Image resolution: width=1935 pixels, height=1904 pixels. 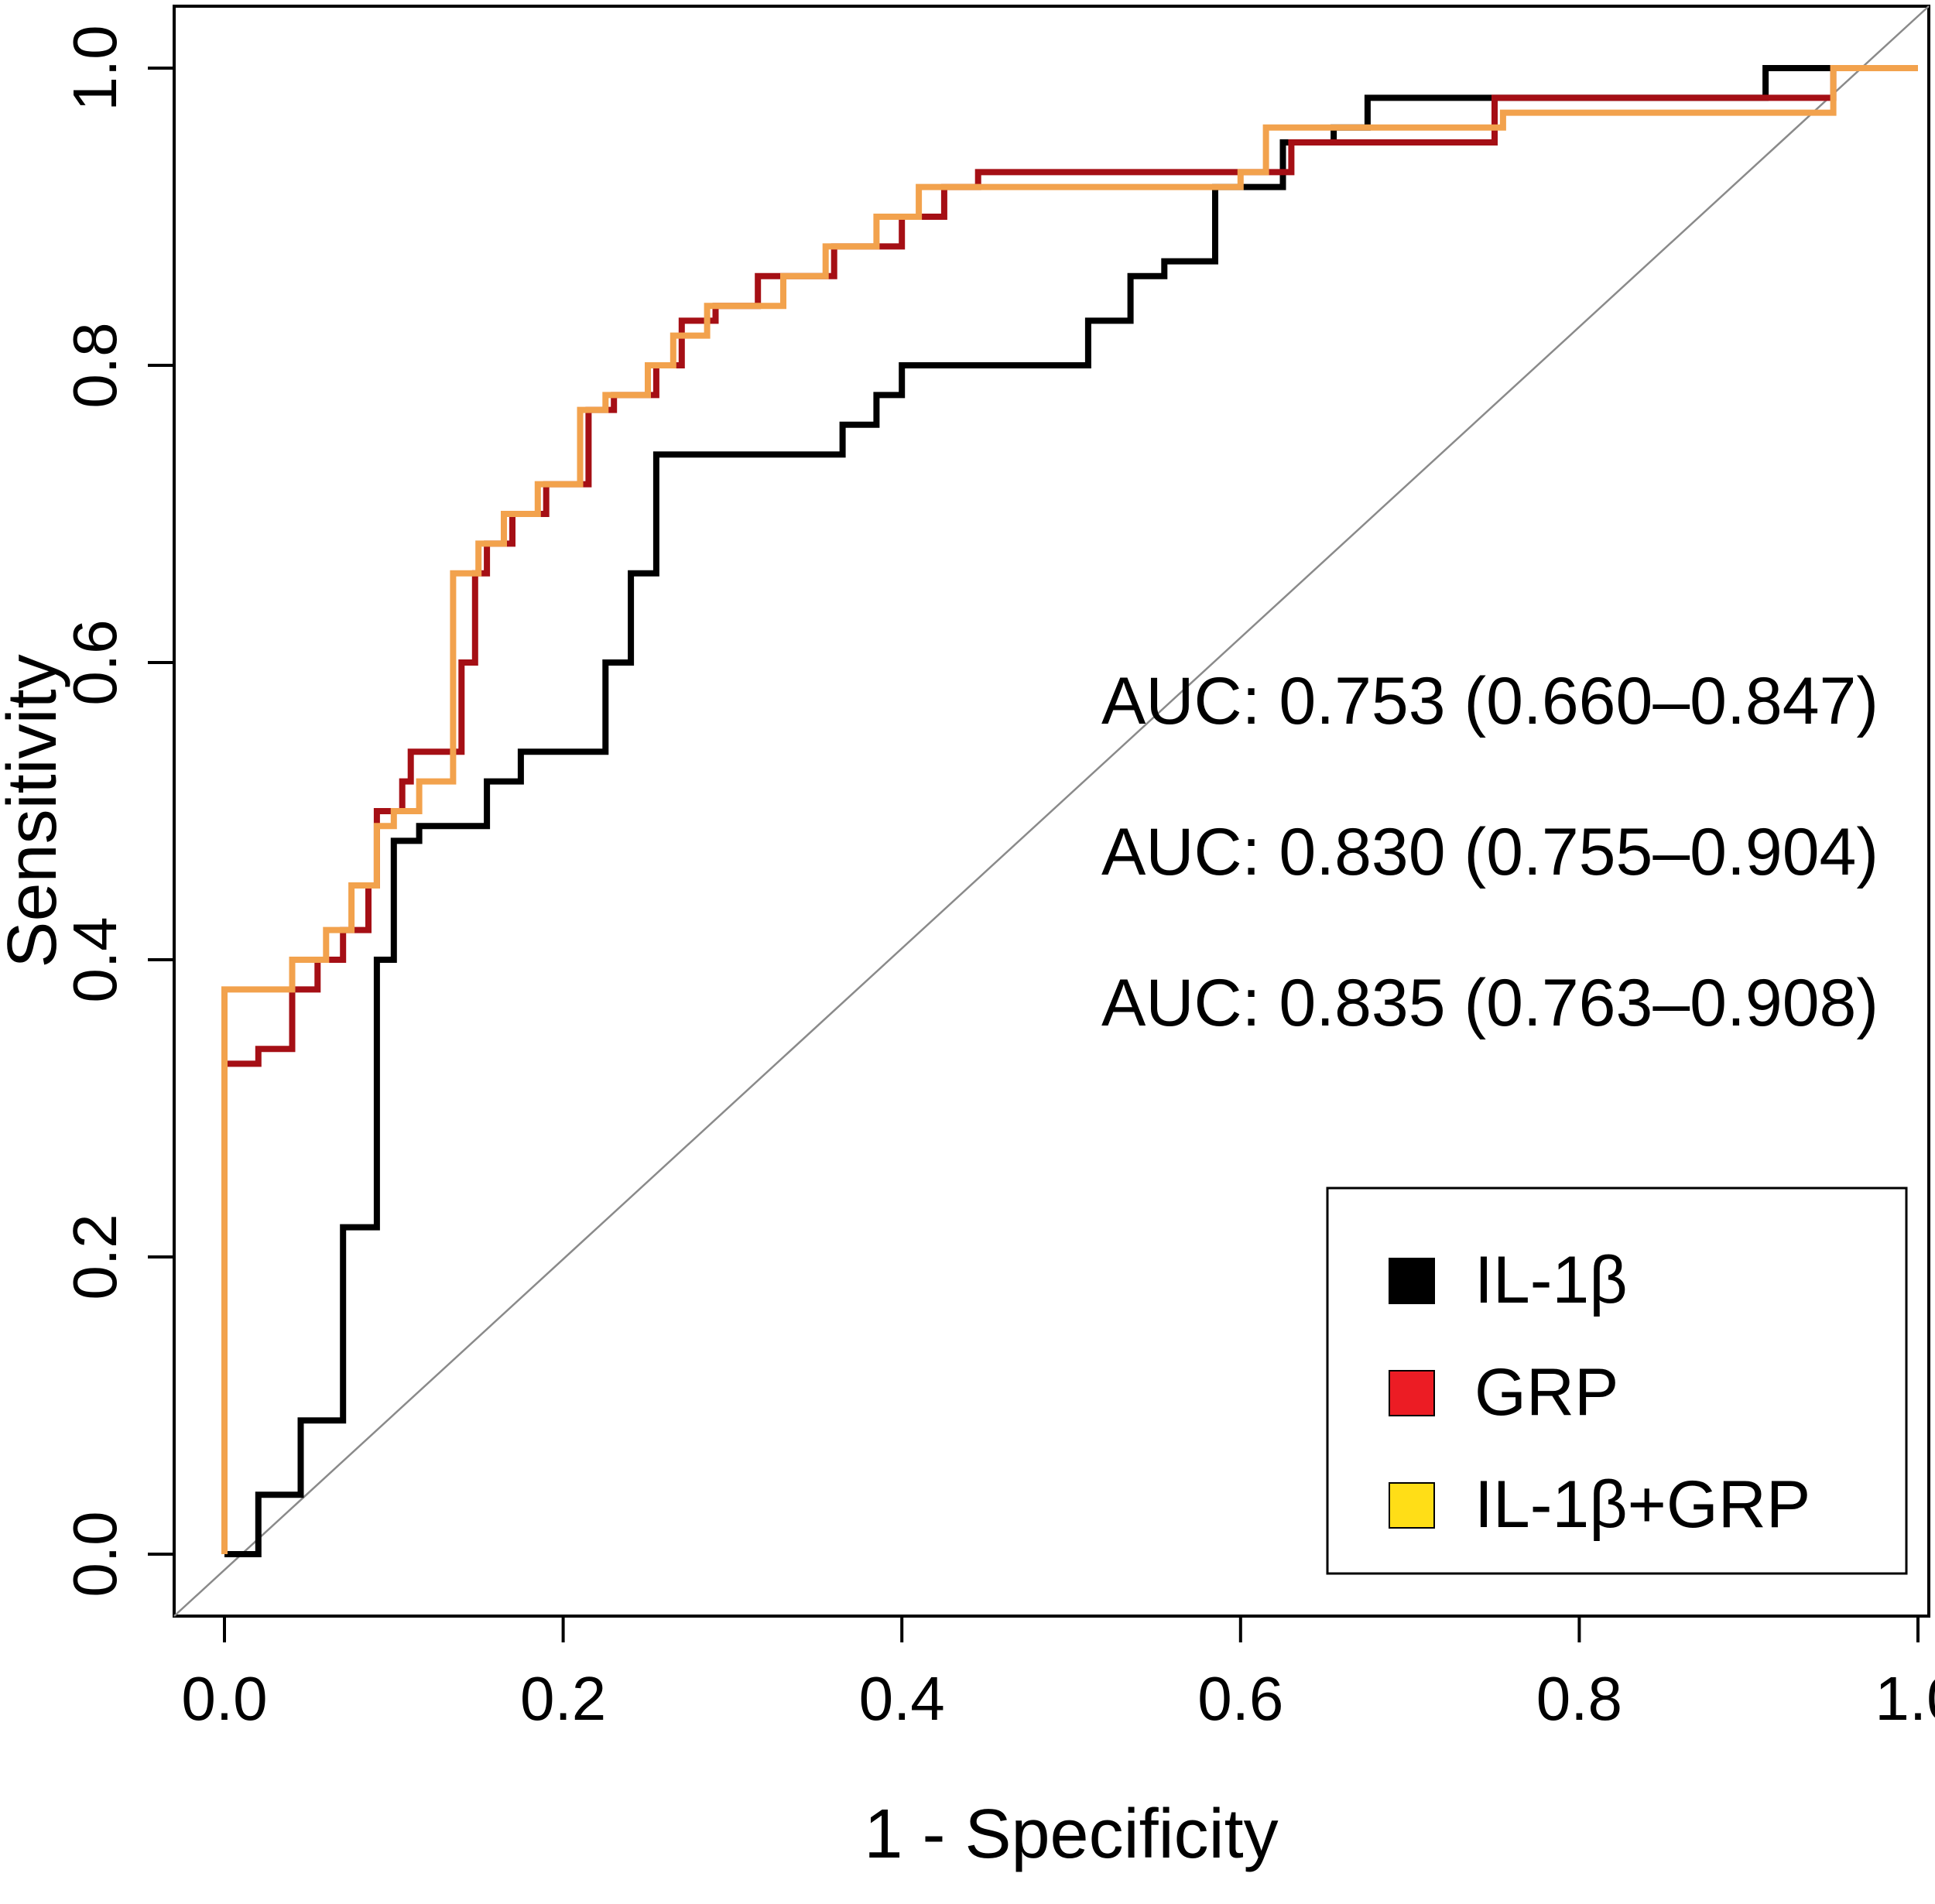 I want to click on y-axis: 0.0 0.2 0.4 0.6 0.8 1.0, so click(x=117, y=812).